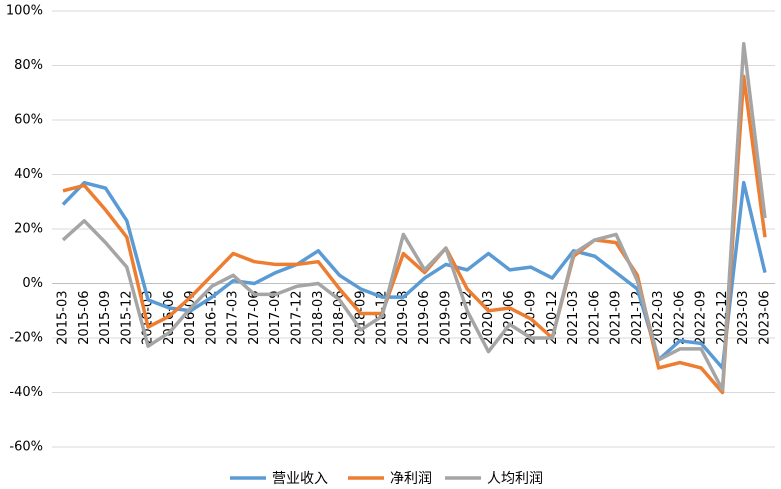  Describe the element at coordinates (765, 318) in the screenshot. I see `x-tick-label: 2023-06` at that location.